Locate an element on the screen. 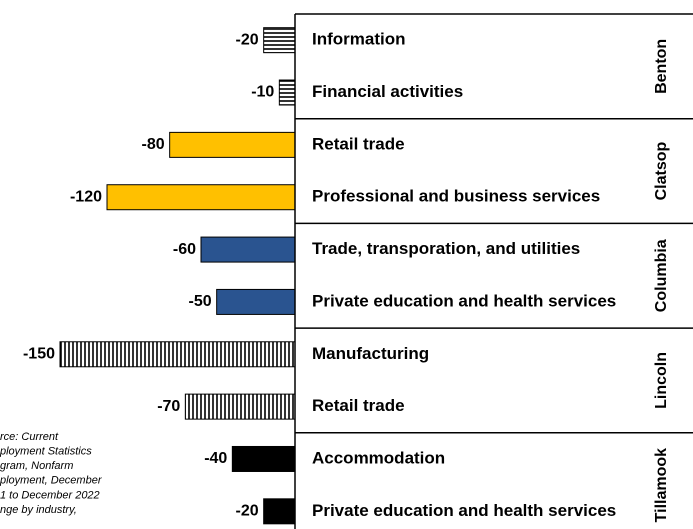 This screenshot has width=693, height=529. value-label: -150 is located at coordinates (39, 353).